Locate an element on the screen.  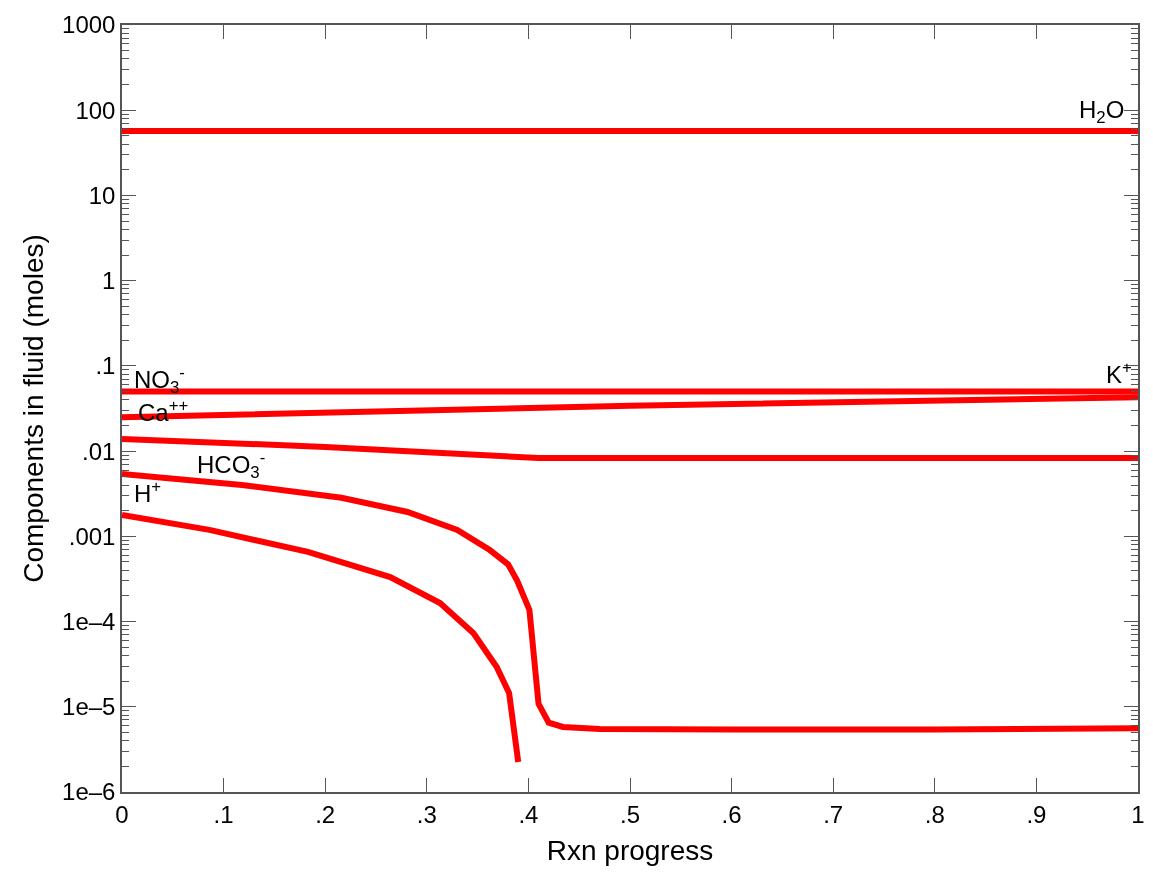
x-tick-label: .1 is located at coordinates (223, 814).